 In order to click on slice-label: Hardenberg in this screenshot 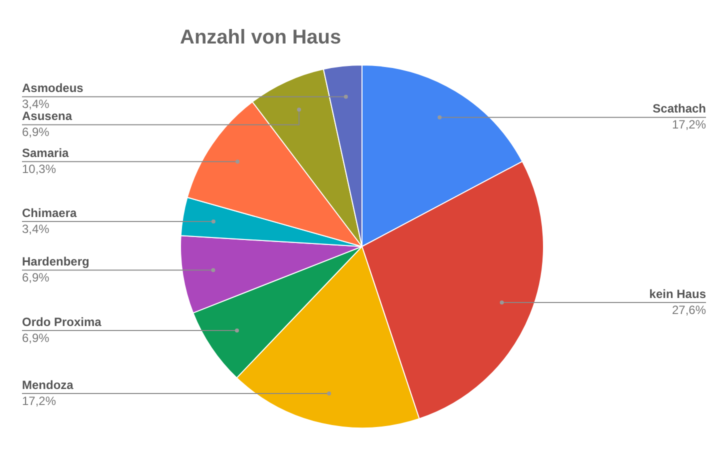, I will do `click(56, 261)`.